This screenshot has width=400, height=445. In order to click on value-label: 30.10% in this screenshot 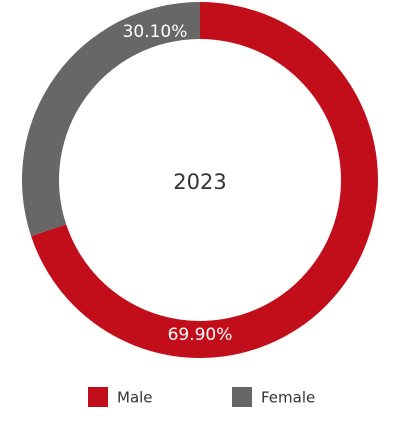, I will do `click(155, 32)`.